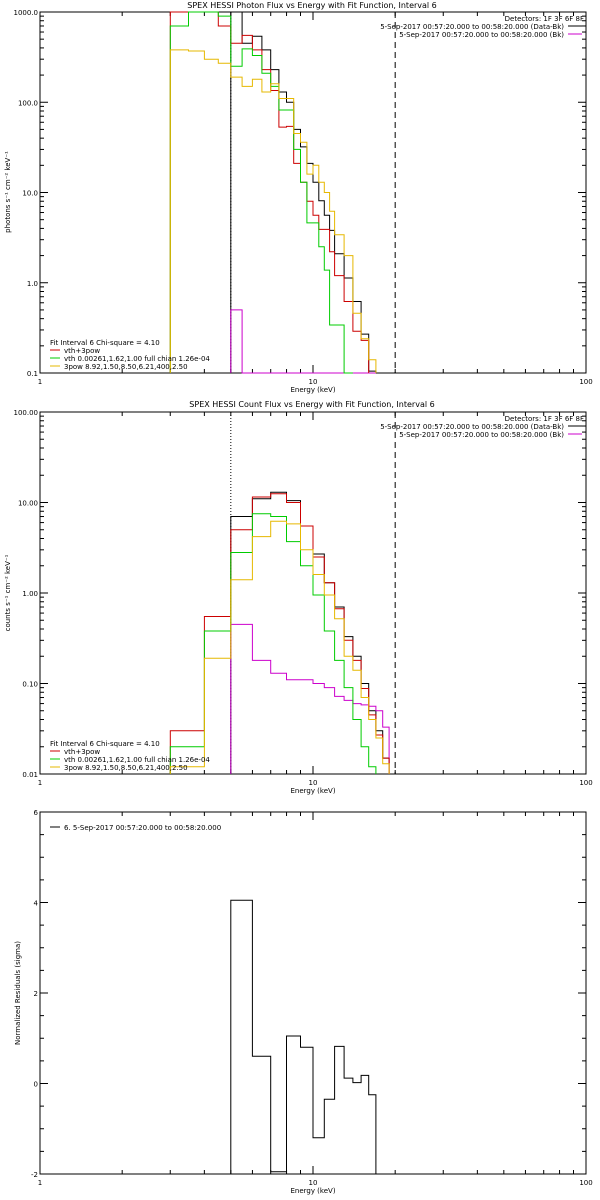 The height and width of the screenshot is (1200, 600). What do you see at coordinates (312, 791) in the screenshot?
I see `panel2-xlabel: Energy (keV)` at bounding box center [312, 791].